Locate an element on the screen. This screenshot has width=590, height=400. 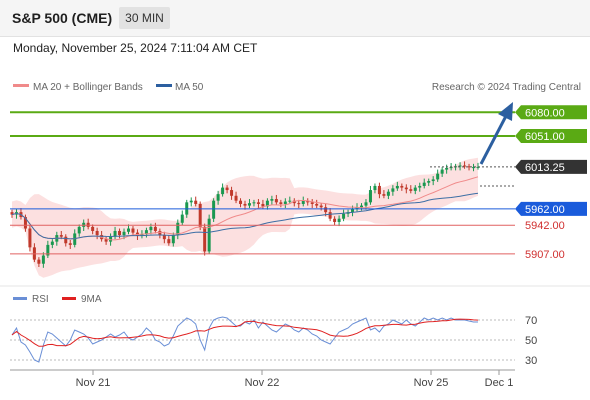
forecast-arrow is located at coordinates (496, 133).